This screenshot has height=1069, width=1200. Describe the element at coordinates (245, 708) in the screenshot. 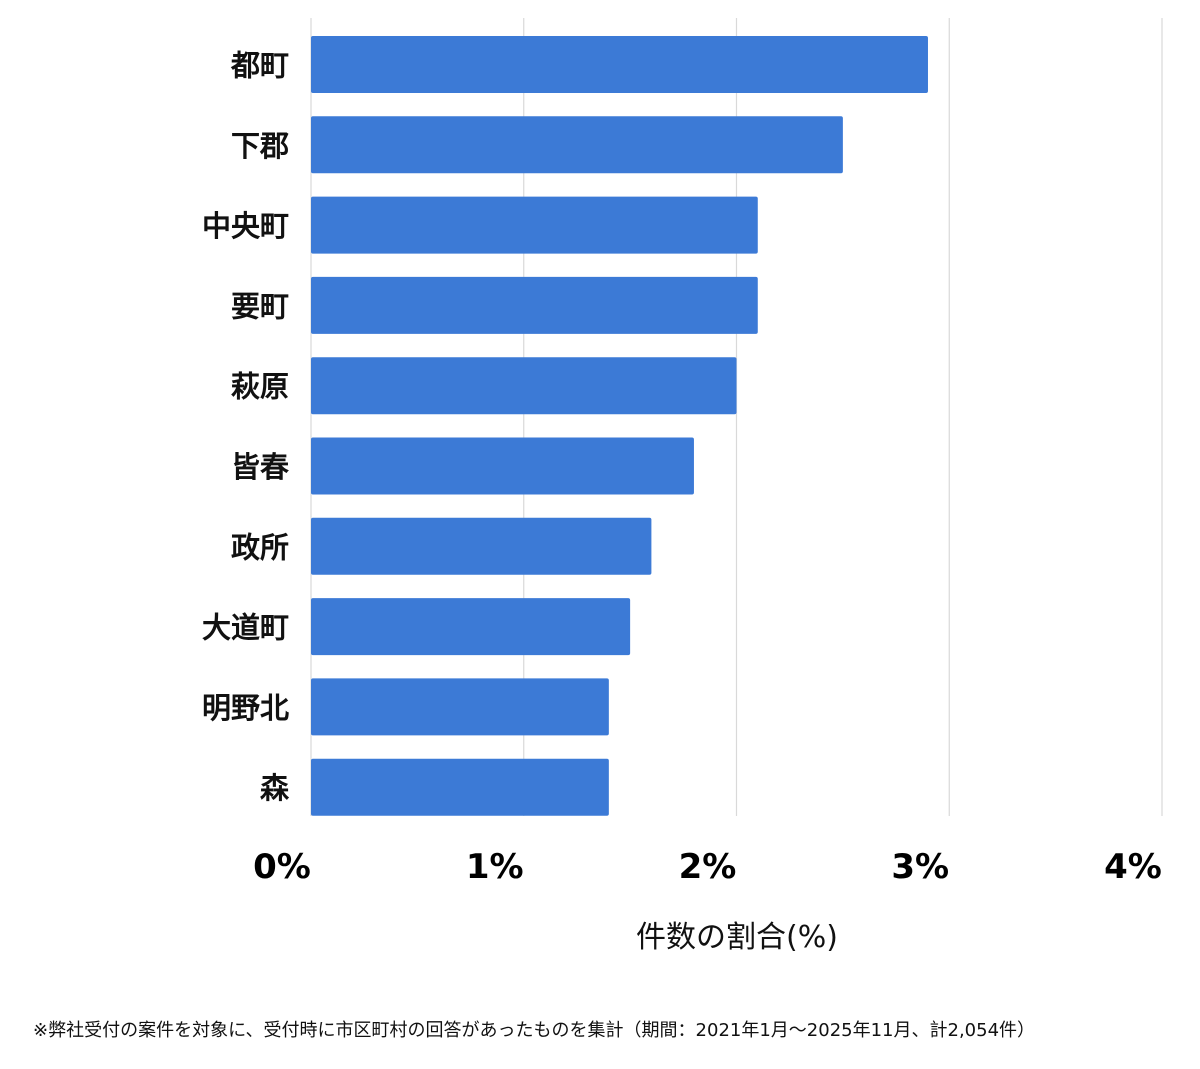

I see `category-label: 明野北` at that location.